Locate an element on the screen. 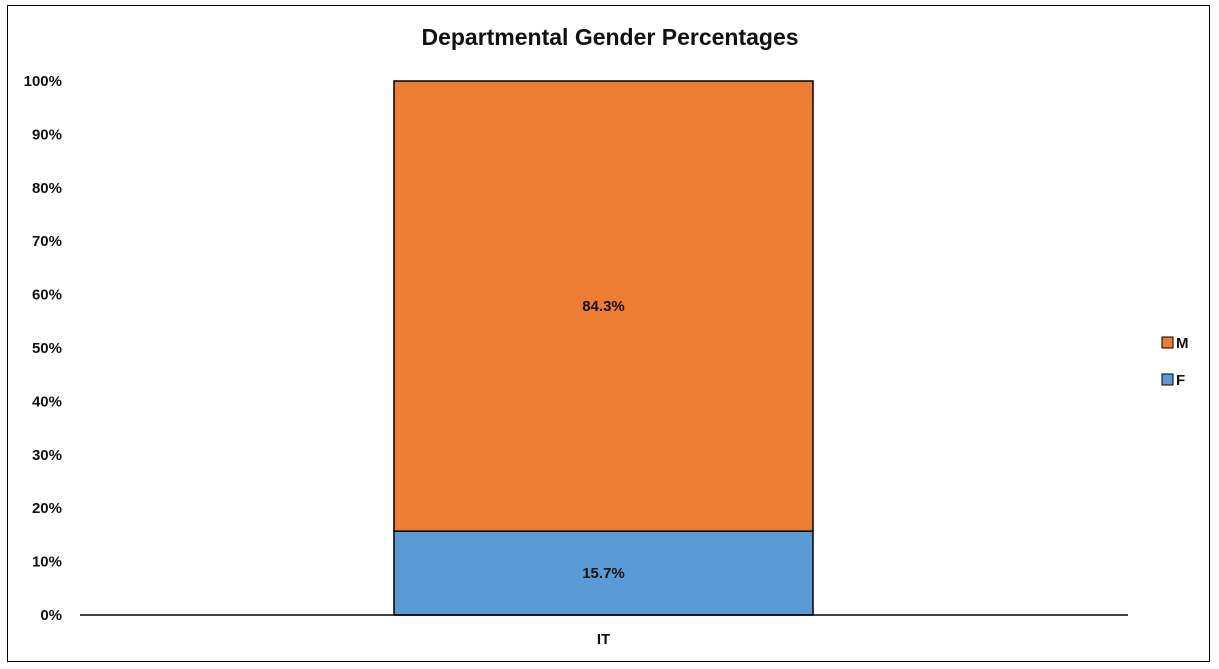 The width and height of the screenshot is (1219, 669). y-tick-label: 50% is located at coordinates (47, 348).